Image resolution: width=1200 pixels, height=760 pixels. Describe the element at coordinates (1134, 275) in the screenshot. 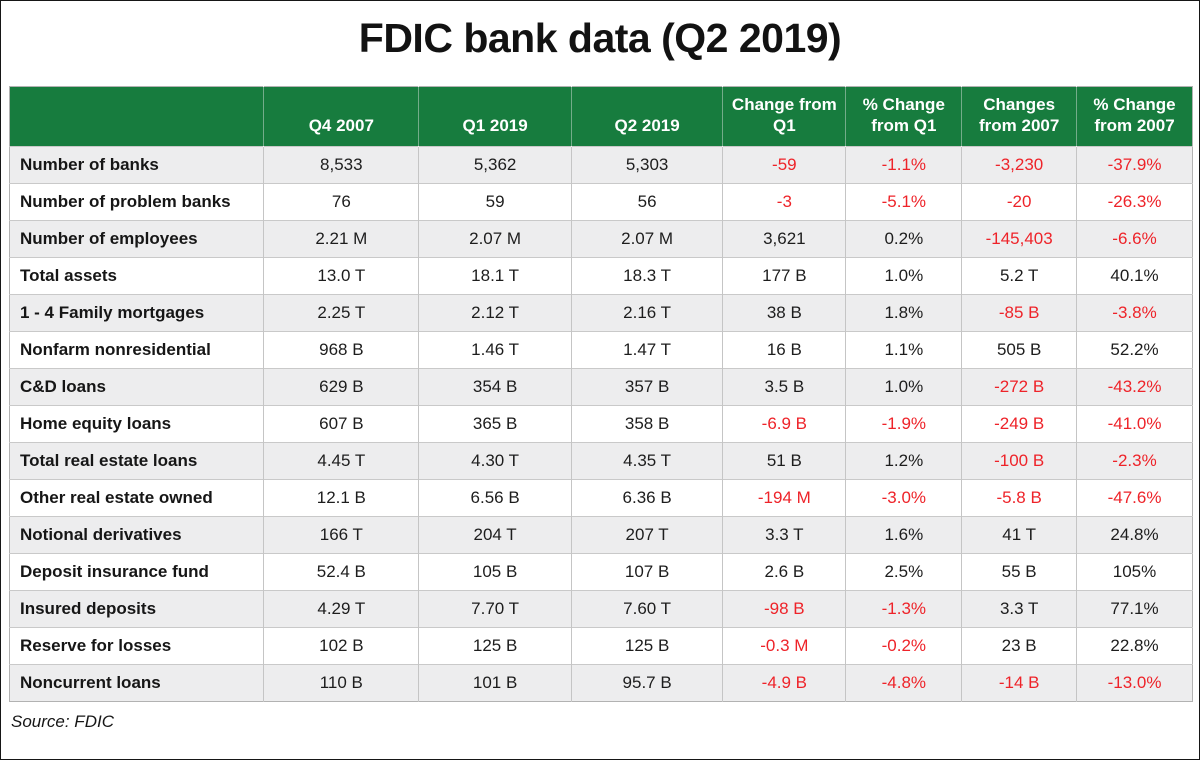

I see `cell: 40.1%` at that location.